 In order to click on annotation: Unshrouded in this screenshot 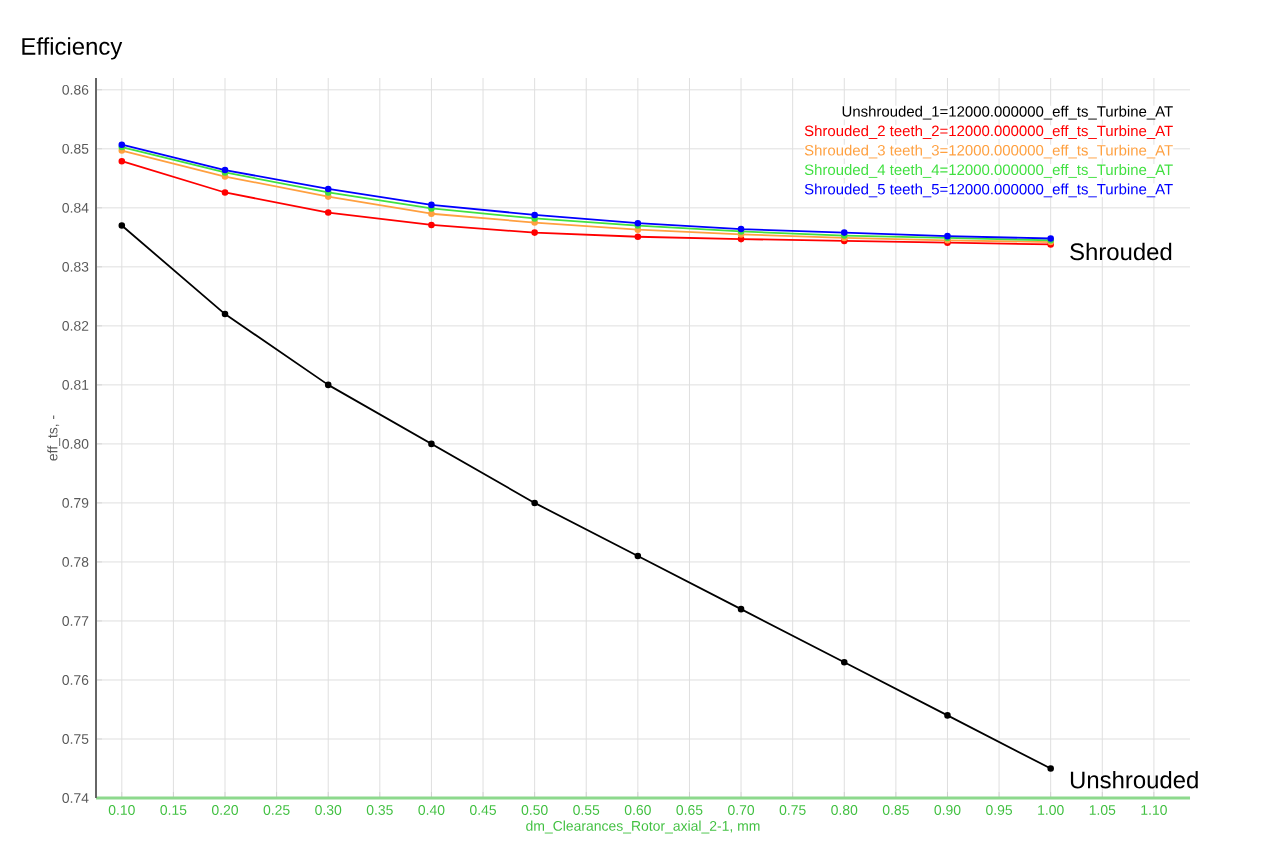, I will do `click(1134, 779)`.